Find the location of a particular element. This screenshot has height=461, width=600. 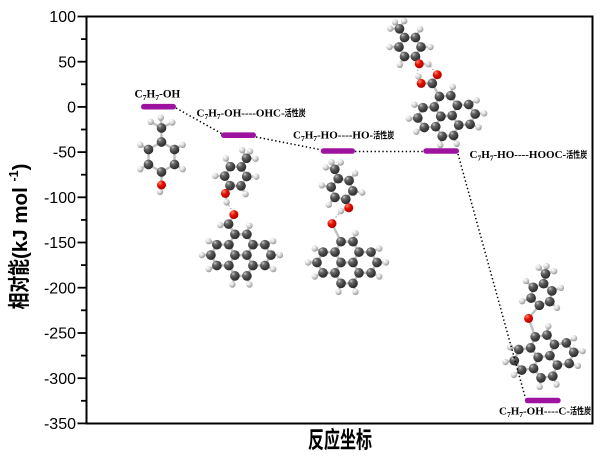

svg-text: (kJ mol is located at coordinates (20, 223).